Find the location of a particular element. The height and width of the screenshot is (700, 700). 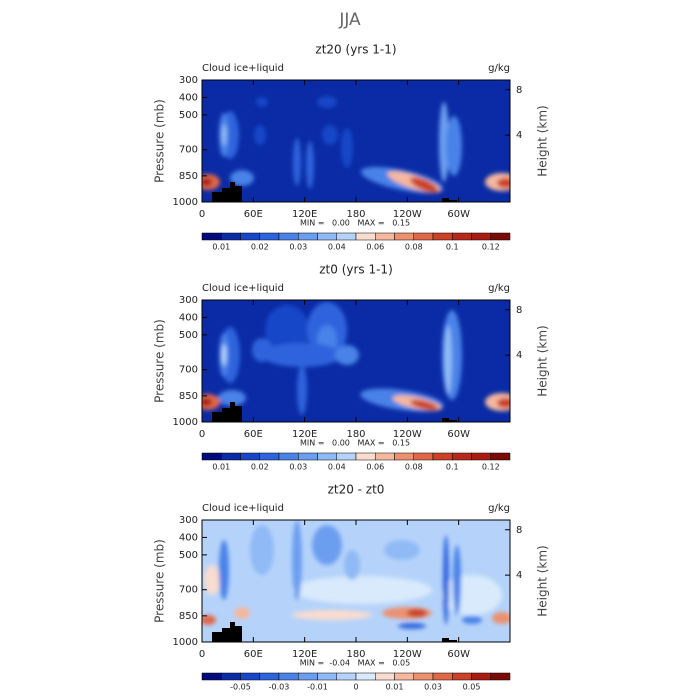

figure-title: JJA is located at coordinates (349, 20).